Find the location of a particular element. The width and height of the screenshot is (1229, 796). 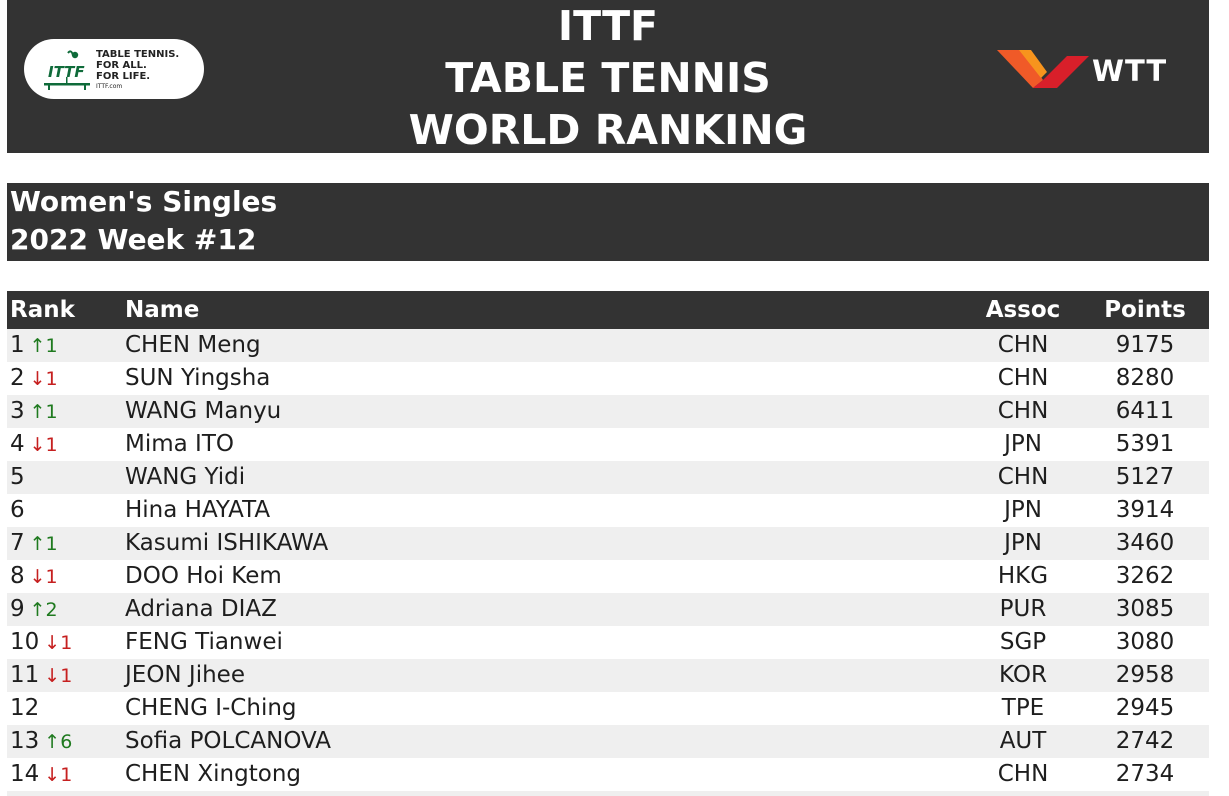

wtt-logo-text: WTT is located at coordinates (1130, 71).